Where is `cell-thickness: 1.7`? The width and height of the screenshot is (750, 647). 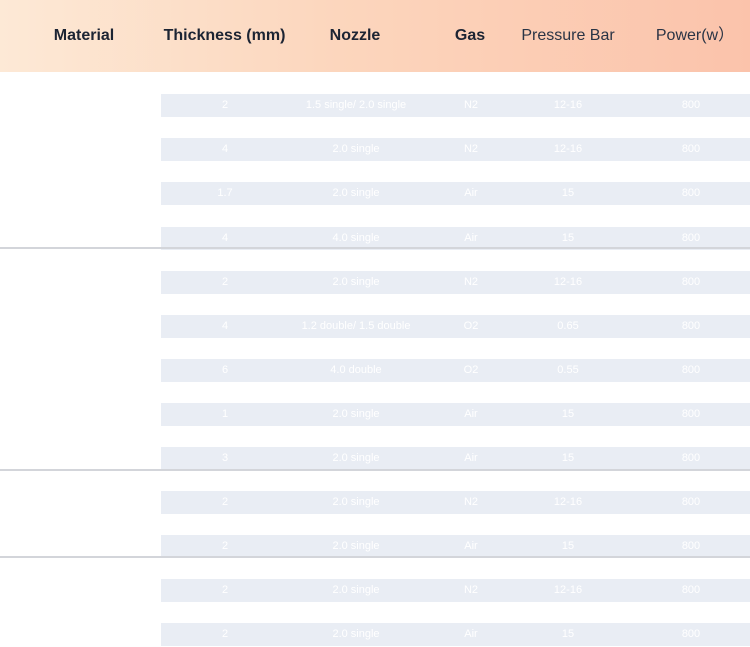 cell-thickness: 1.7 is located at coordinates (225, 193).